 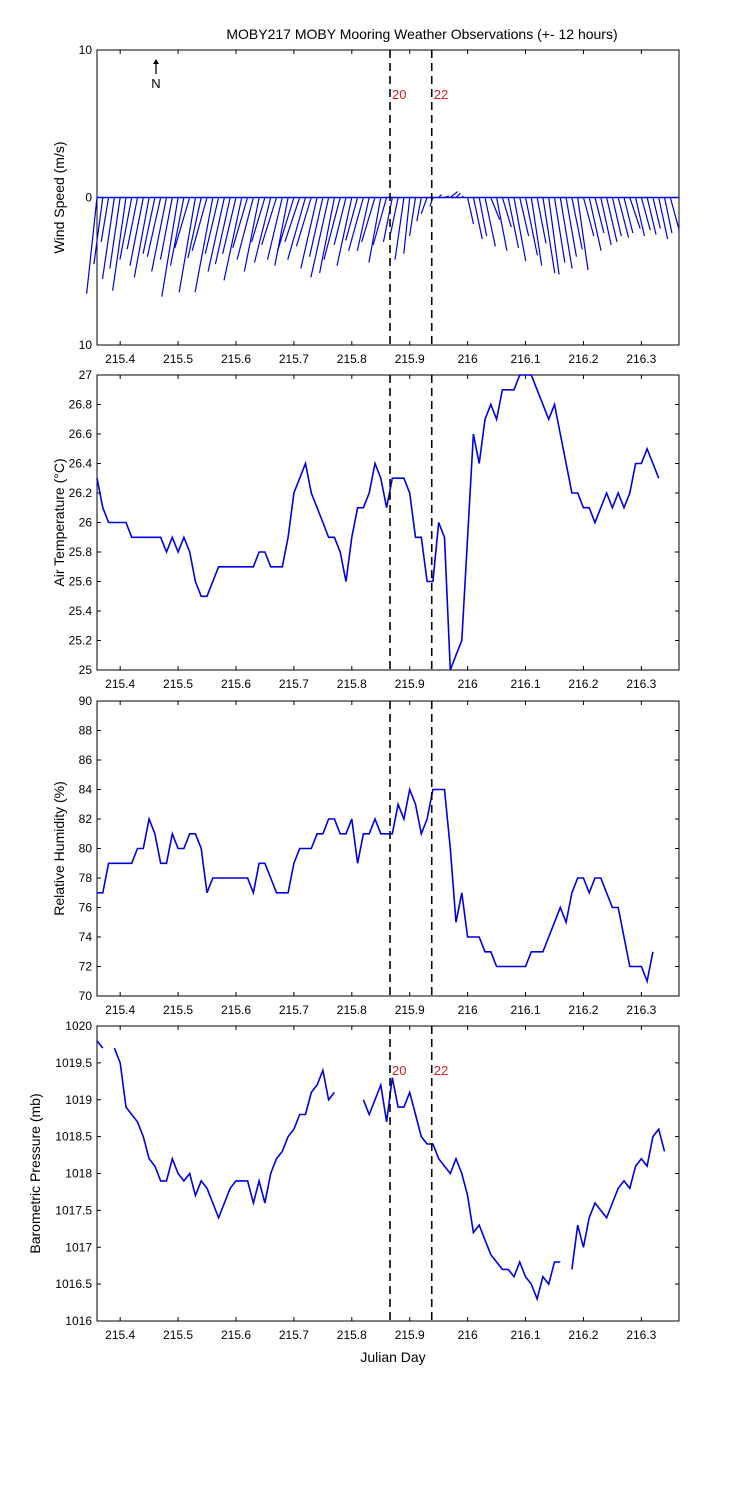 I want to click on x-tick-label: 215.6, so click(x=236, y=1335).